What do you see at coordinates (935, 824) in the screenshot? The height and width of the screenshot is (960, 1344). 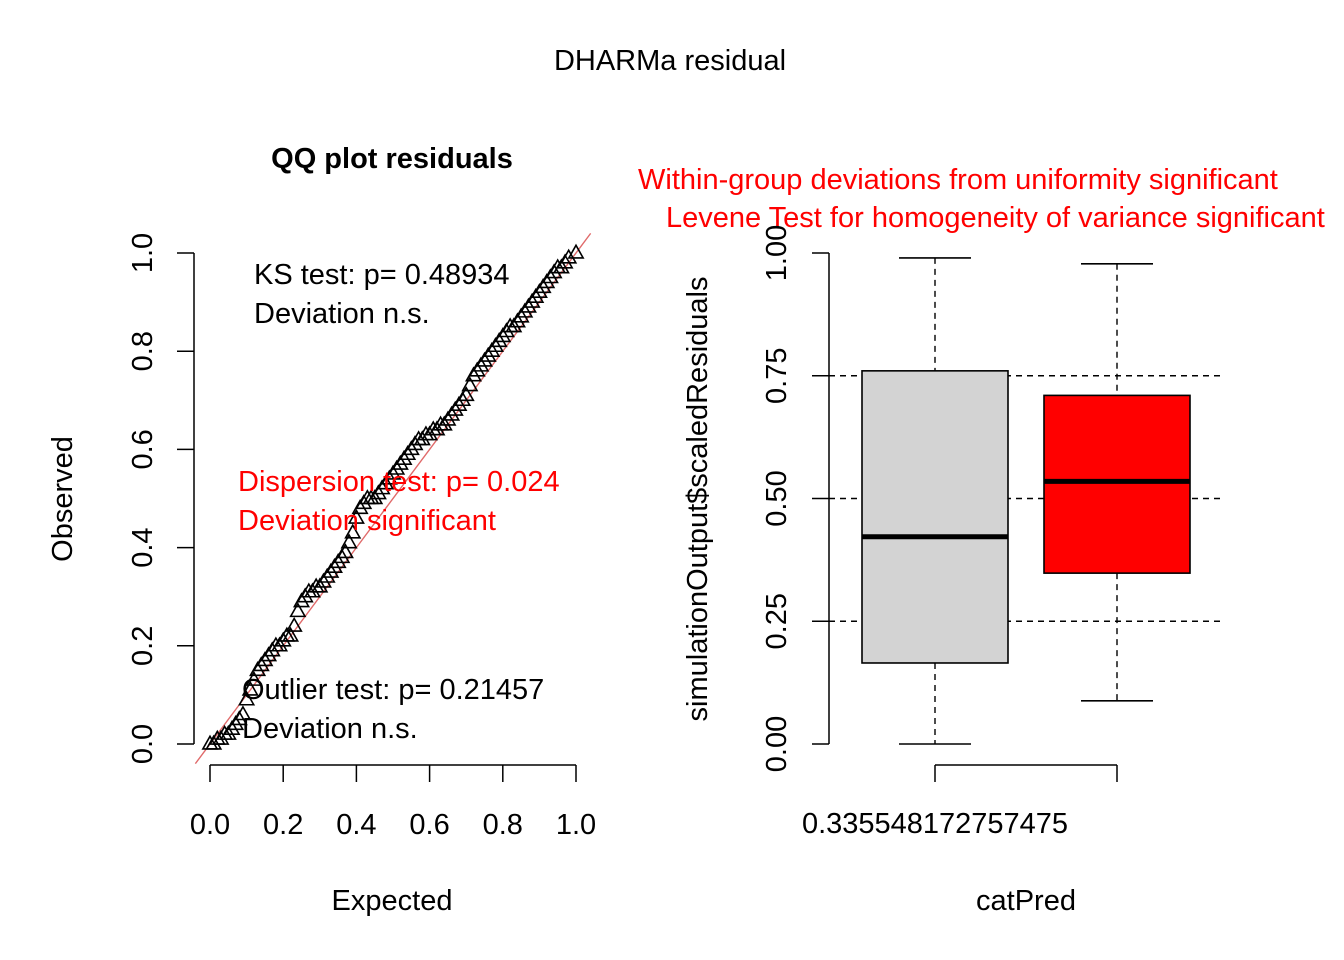 I see `box-x-tick-label: 0.335548172757475` at bounding box center [935, 824].